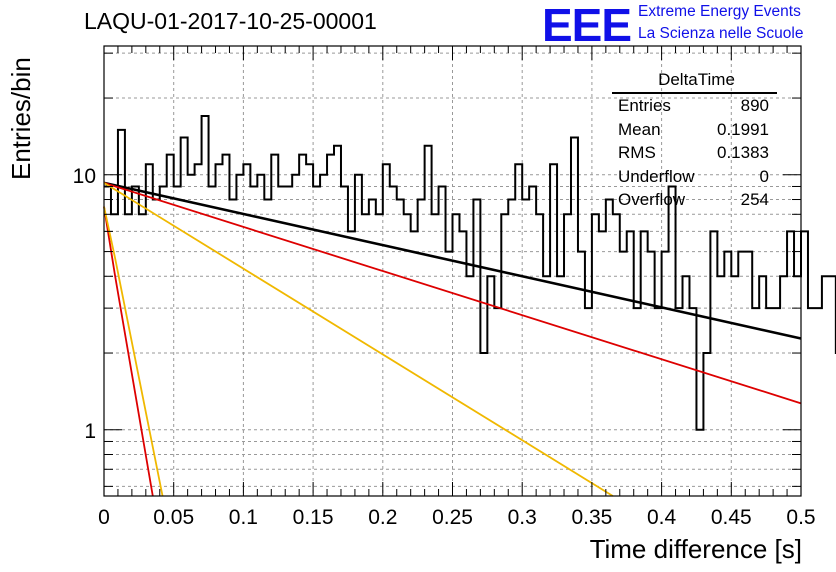 This screenshot has height=572, width=836. What do you see at coordinates (754, 199) in the screenshot?
I see `stats-value: 254` at bounding box center [754, 199].